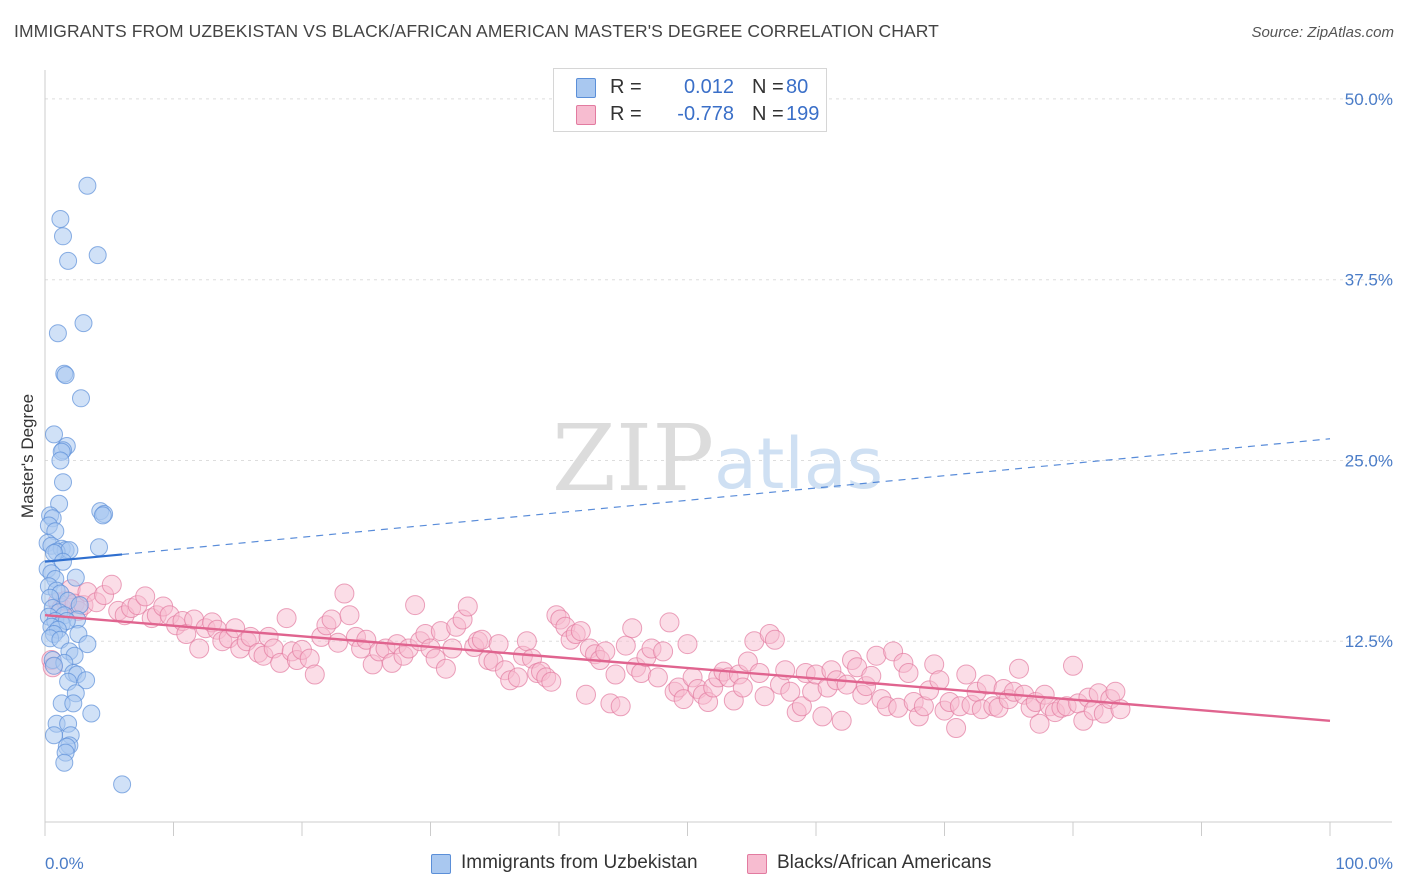 The image size is (1406, 892). What do you see at coordinates (1369, 99) in the screenshot?
I see `y-tick-label: 50.0%` at bounding box center [1369, 99].